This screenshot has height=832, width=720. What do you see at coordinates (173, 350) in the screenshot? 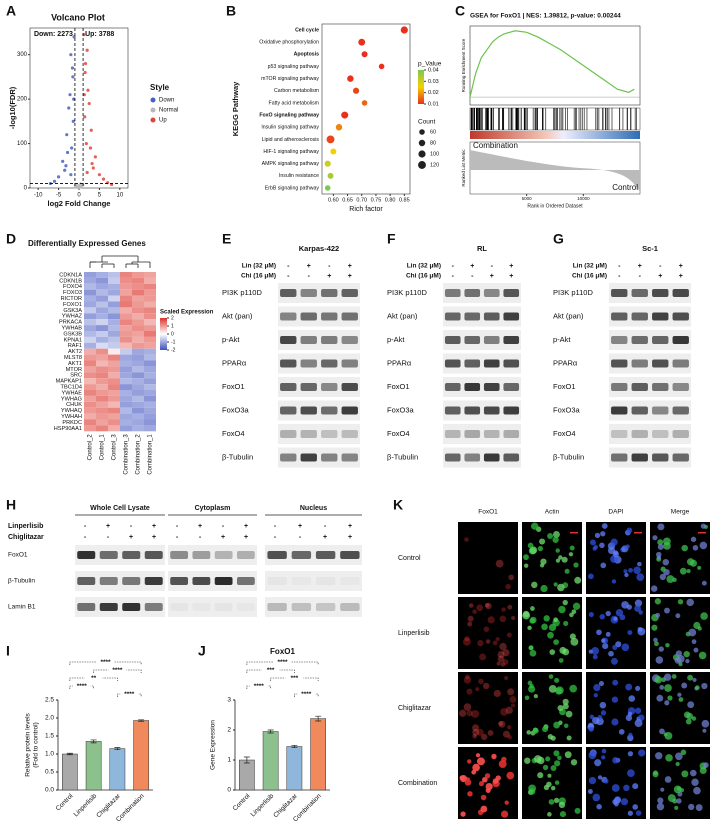
I see `colorbar-label: -2` at bounding box center [173, 350].